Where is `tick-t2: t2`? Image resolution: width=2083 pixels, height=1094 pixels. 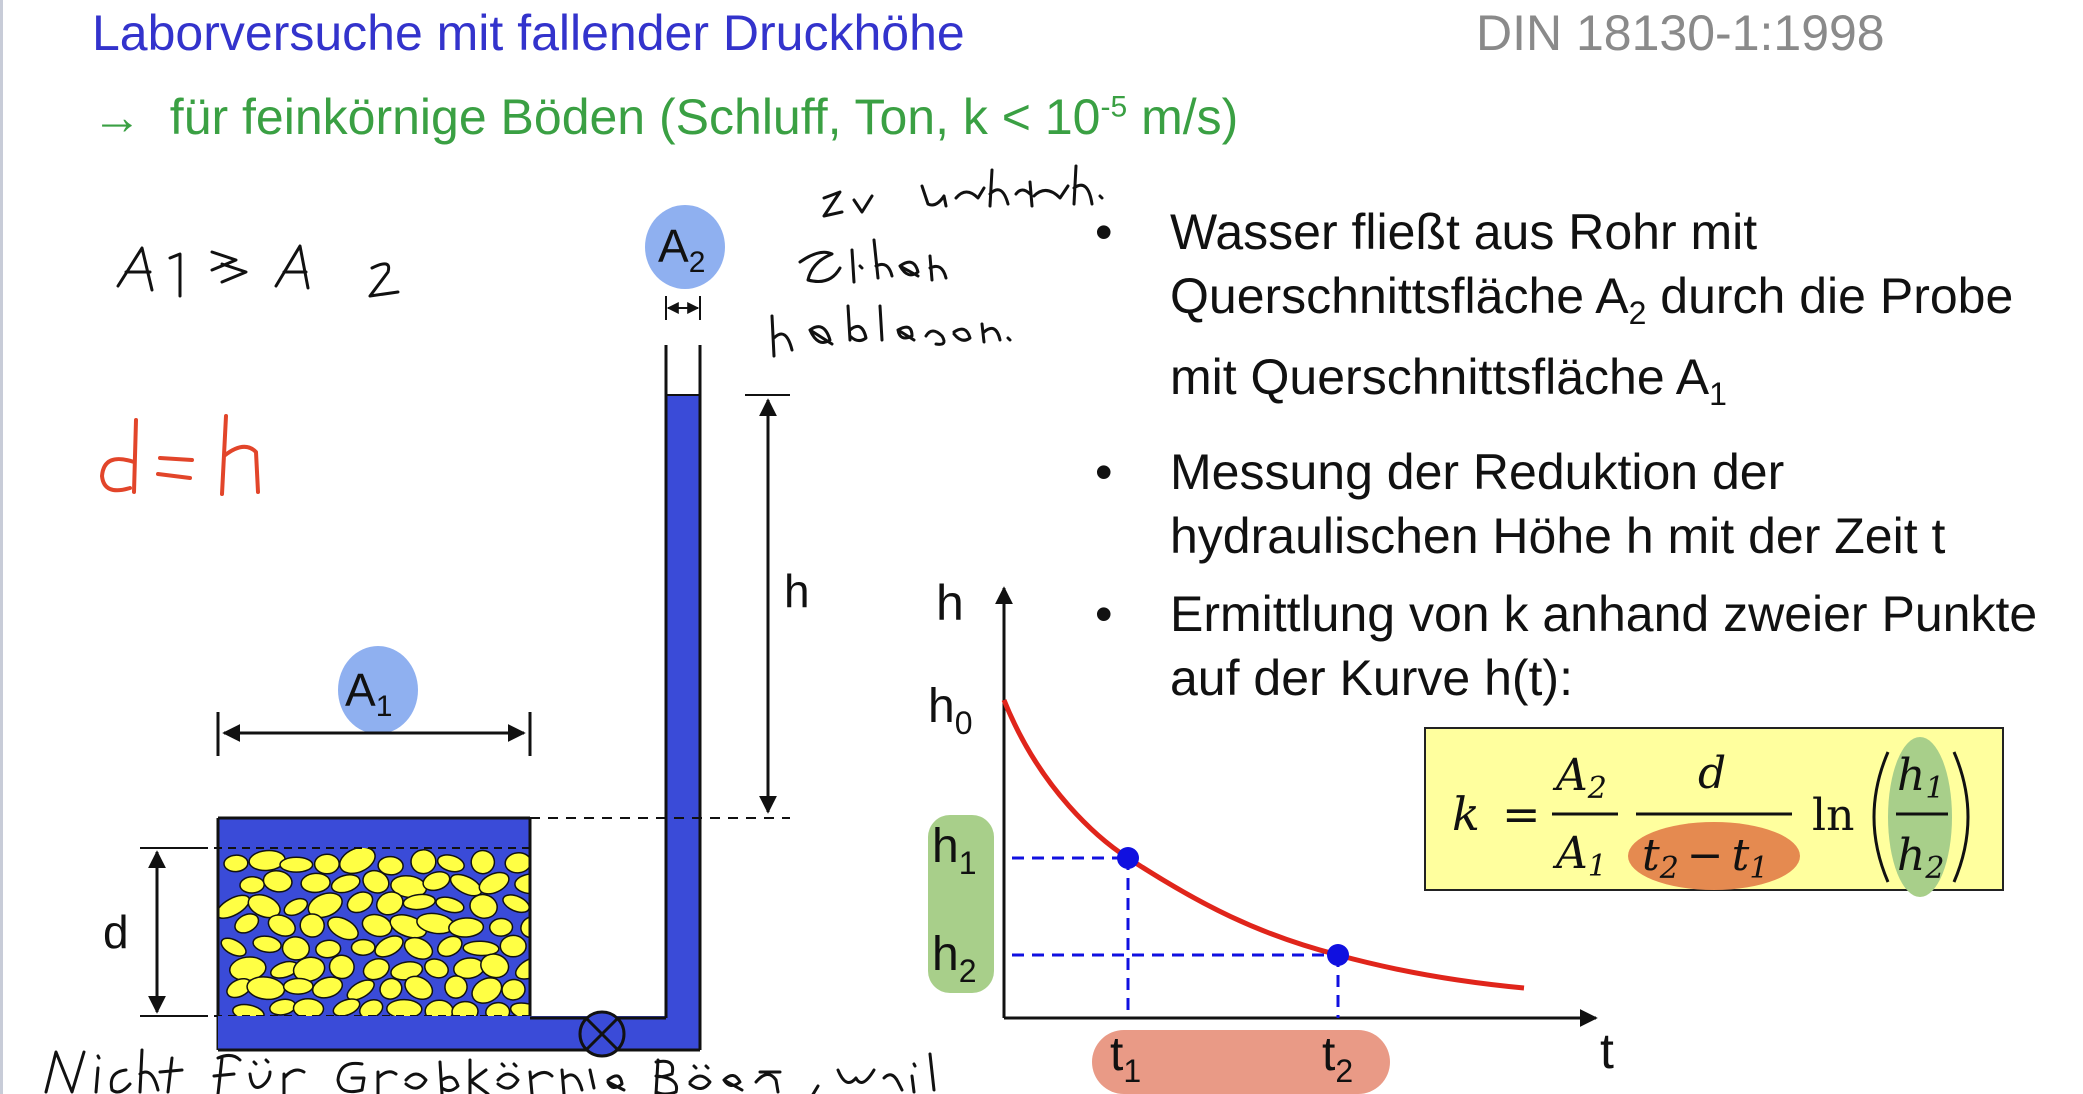 tick-t2: t2 is located at coordinates (1337, 1058).